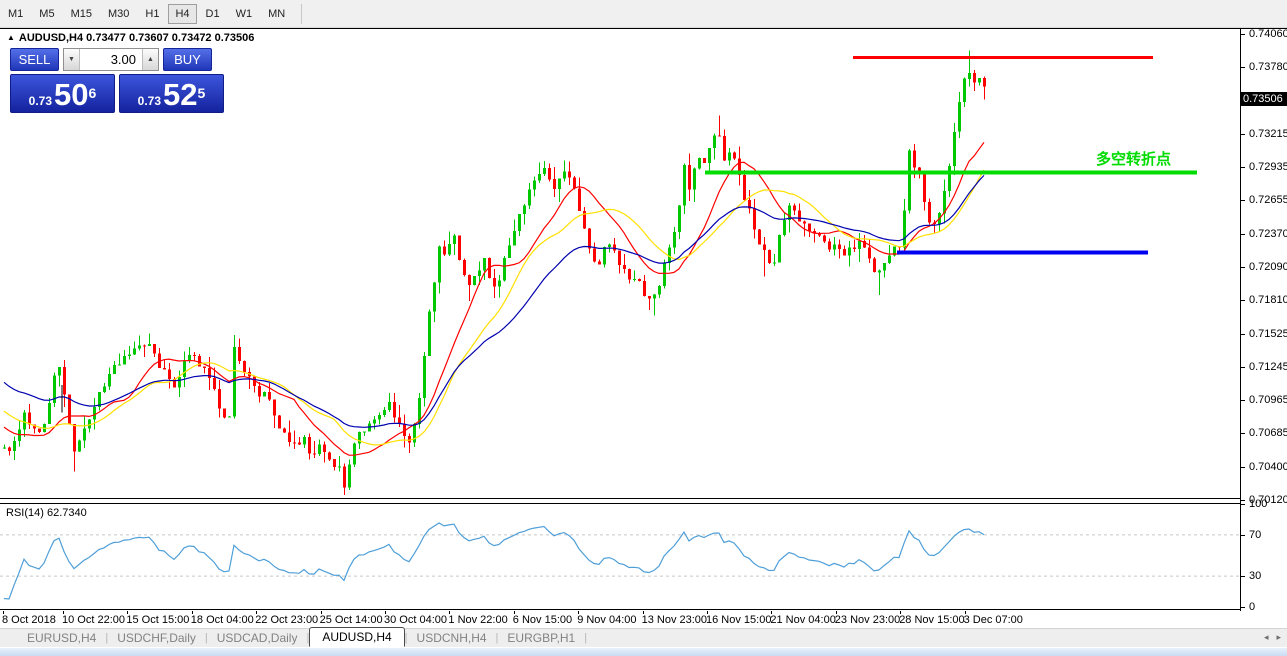 The width and height of the screenshot is (1287, 656). What do you see at coordinates (257, 638) in the screenshot?
I see `chart-tab-USDCAD-Daily: USDCAD,Daily` at bounding box center [257, 638].